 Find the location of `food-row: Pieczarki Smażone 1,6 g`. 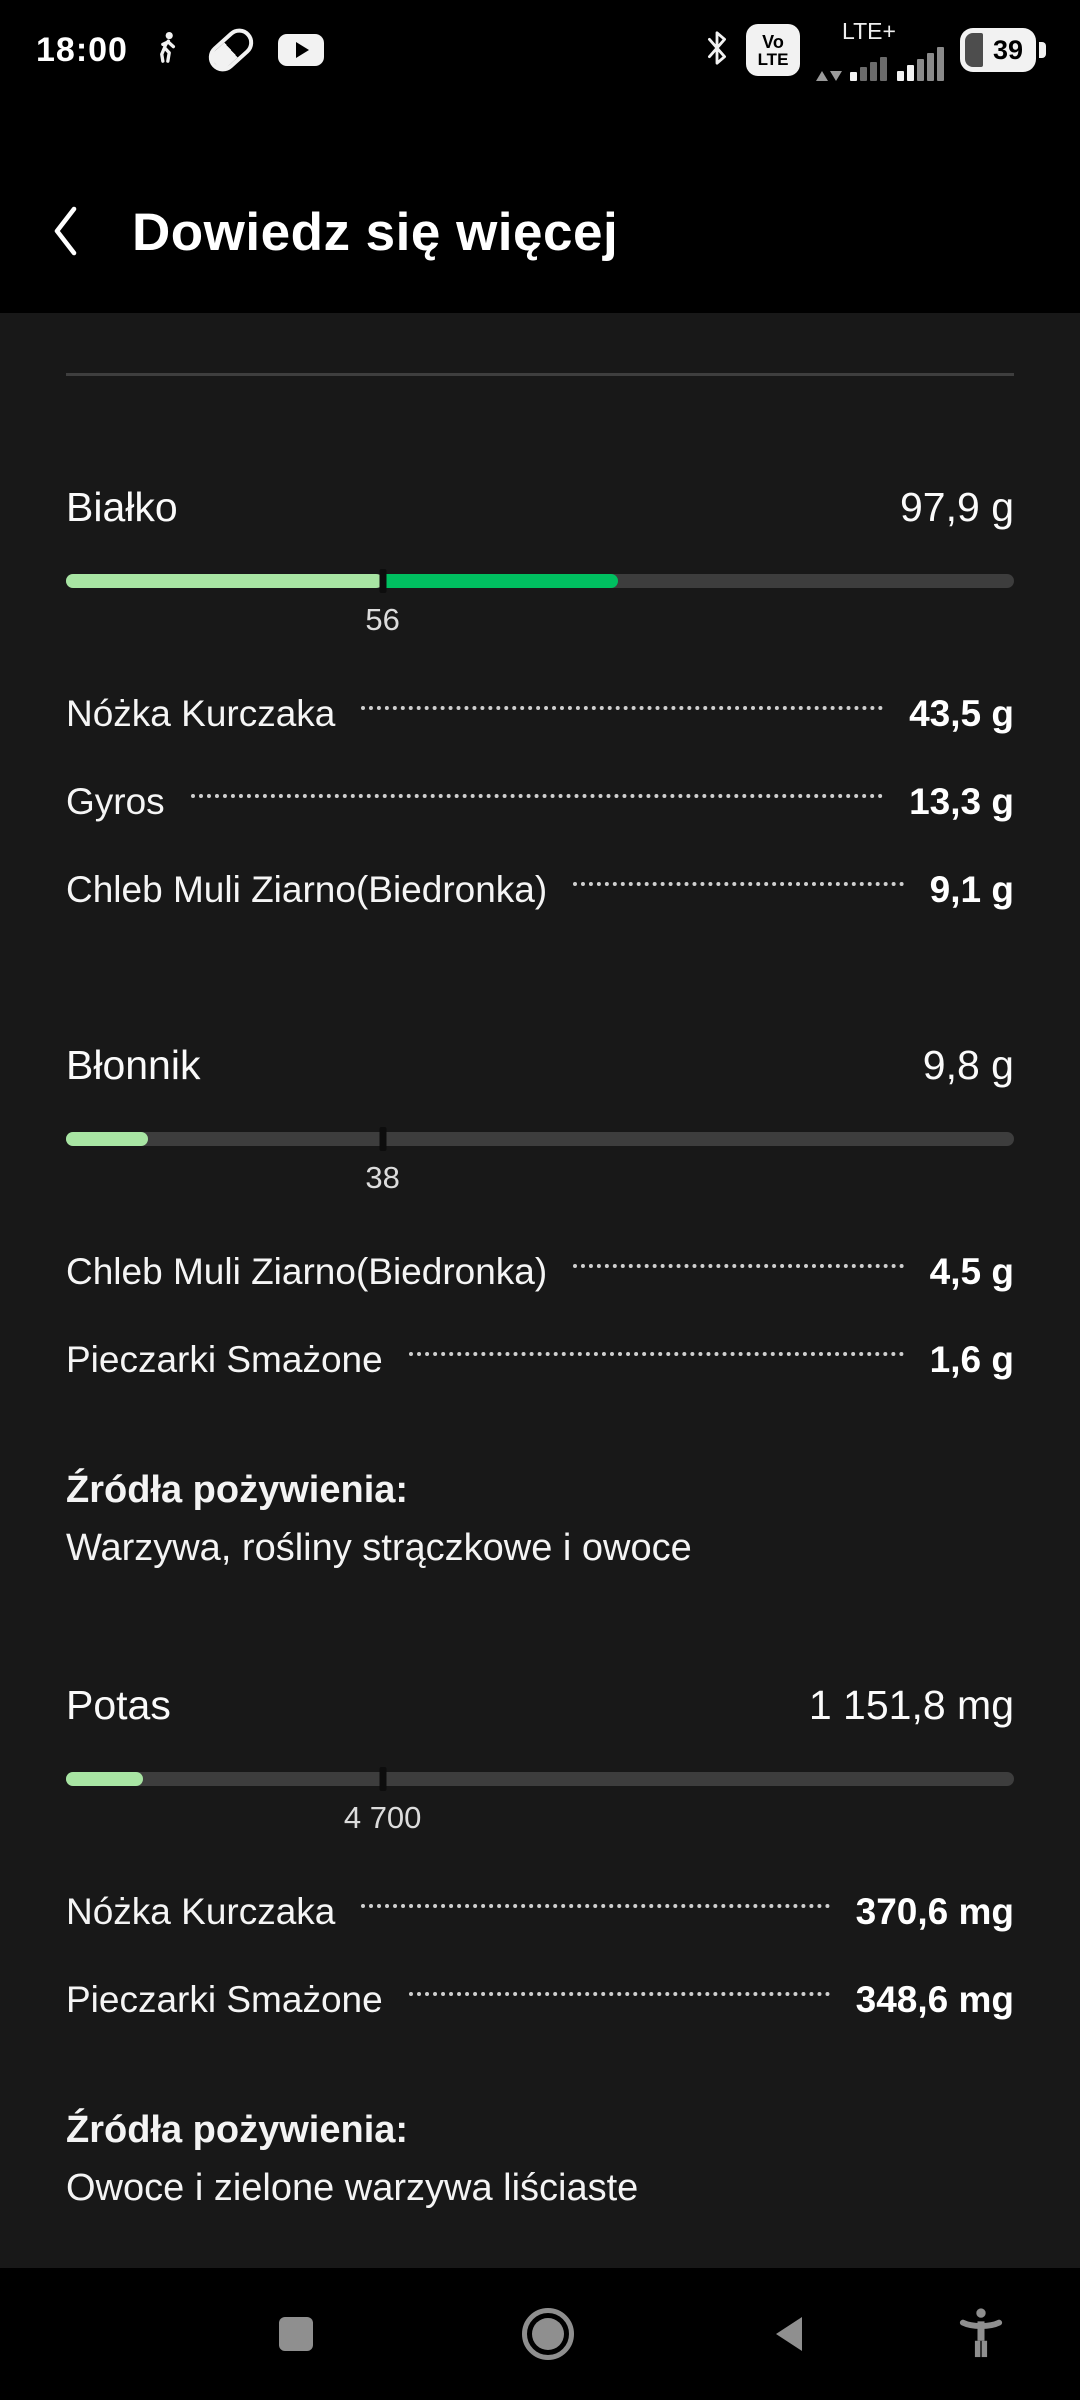

food-row: Pieczarki Smażone 1,6 g is located at coordinates (540, 1360).